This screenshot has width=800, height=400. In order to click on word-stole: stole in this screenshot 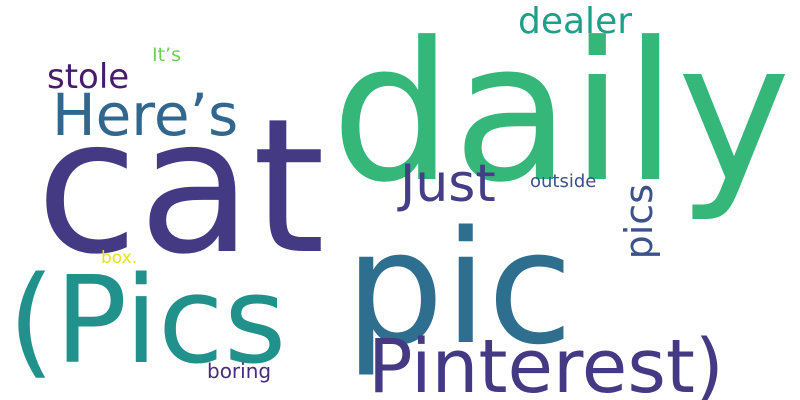, I will do `click(88, 77)`.